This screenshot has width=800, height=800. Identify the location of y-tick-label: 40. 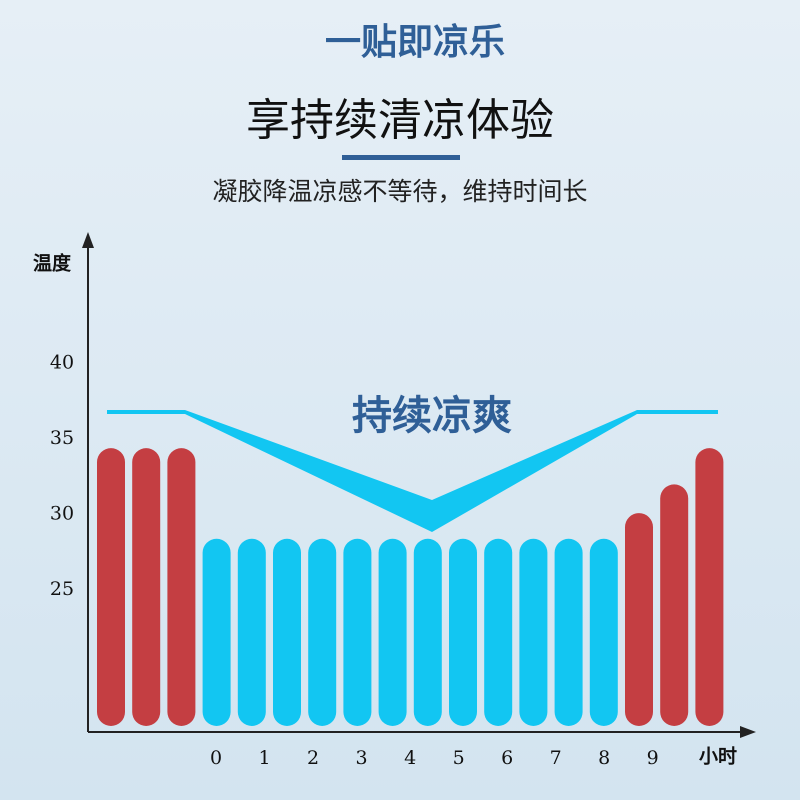
(62, 363).